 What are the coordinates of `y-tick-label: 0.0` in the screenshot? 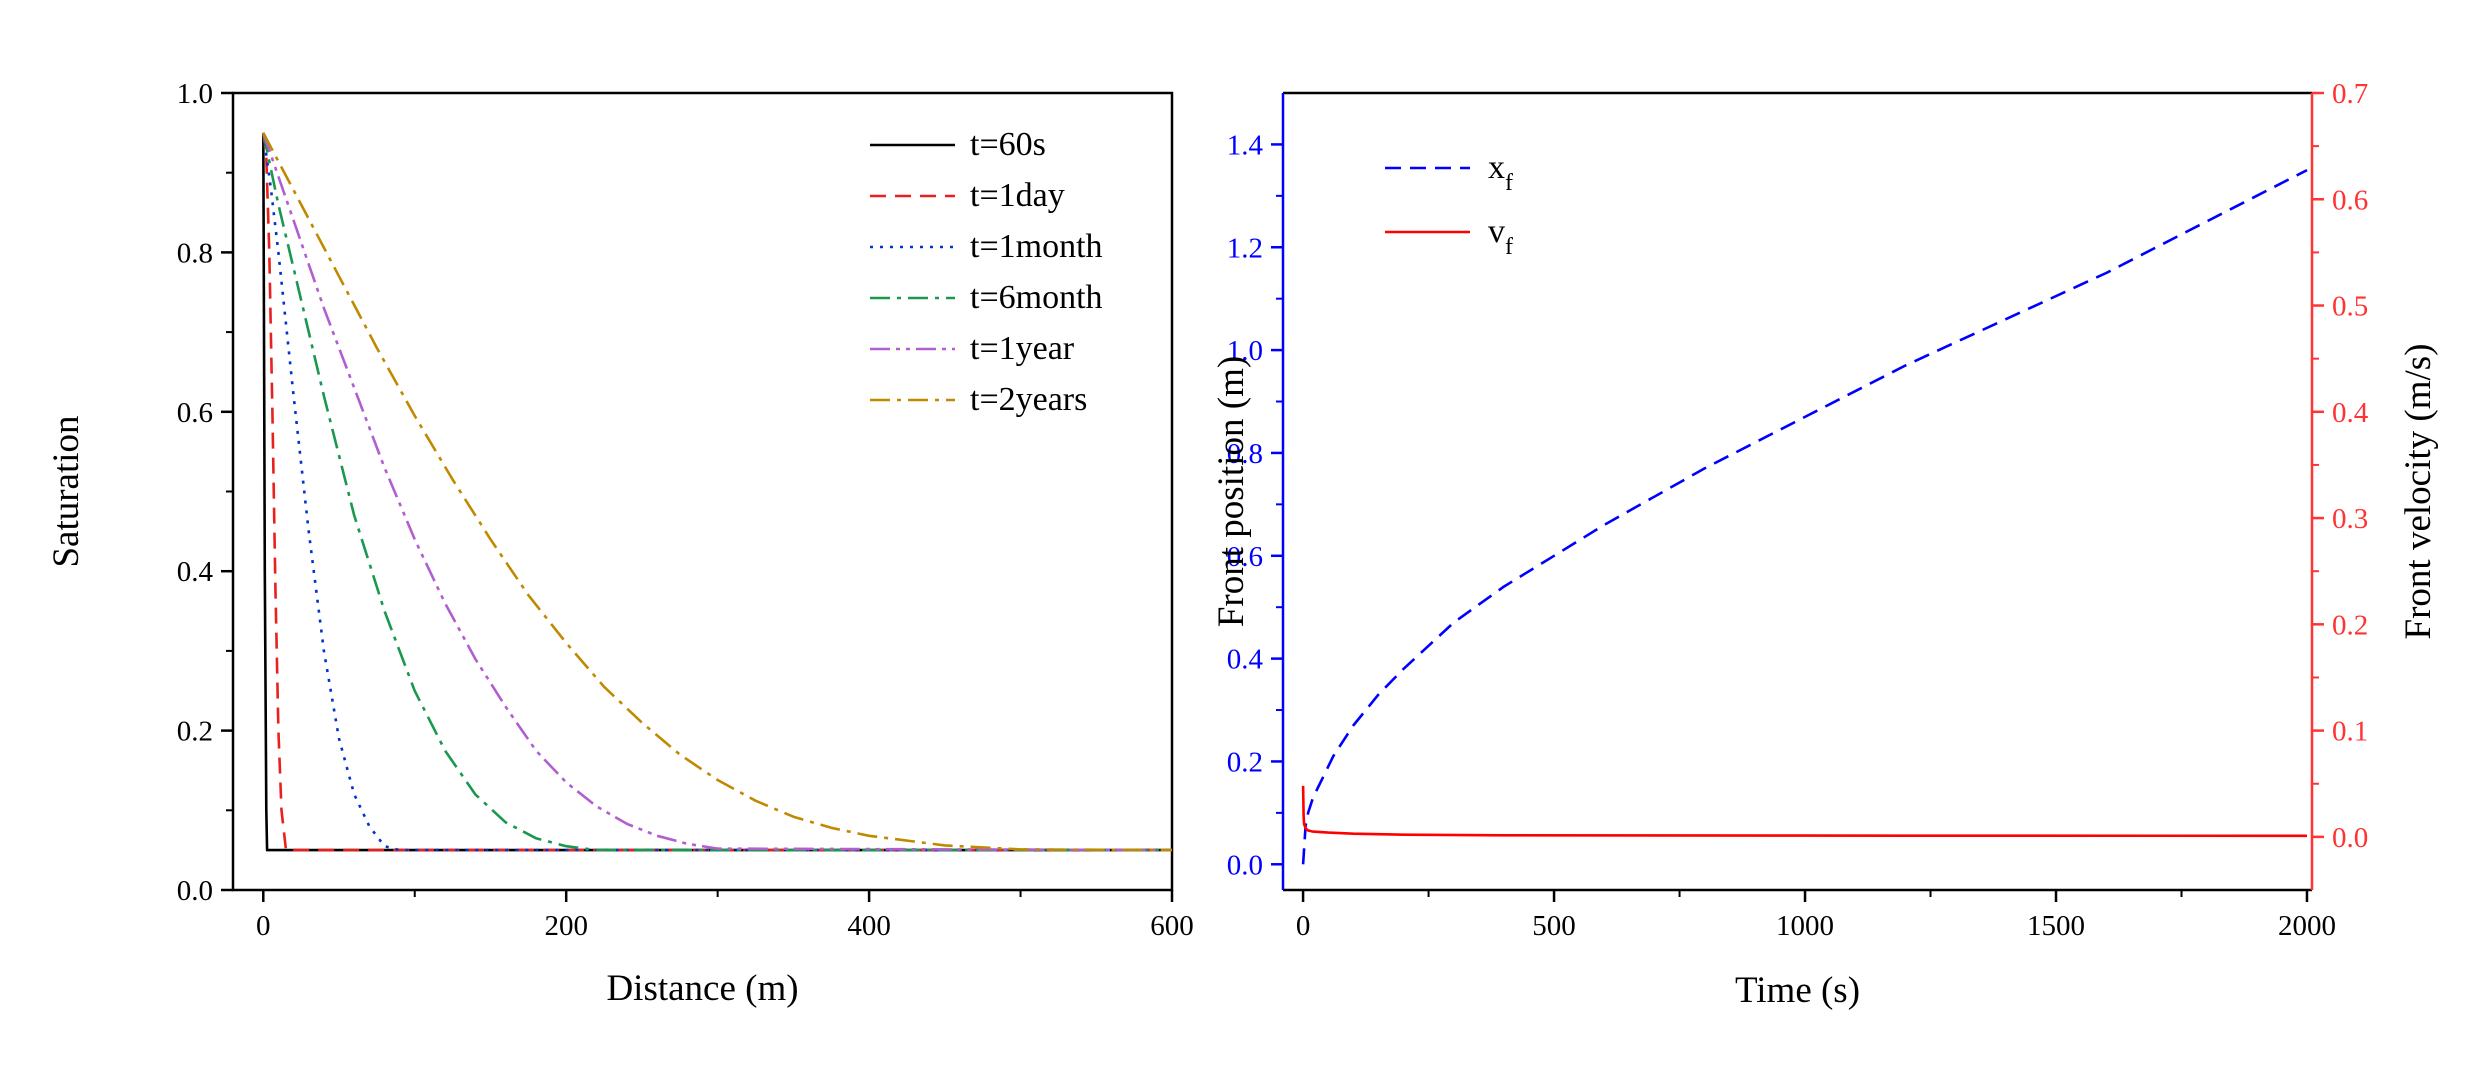 It's located at (195, 891).